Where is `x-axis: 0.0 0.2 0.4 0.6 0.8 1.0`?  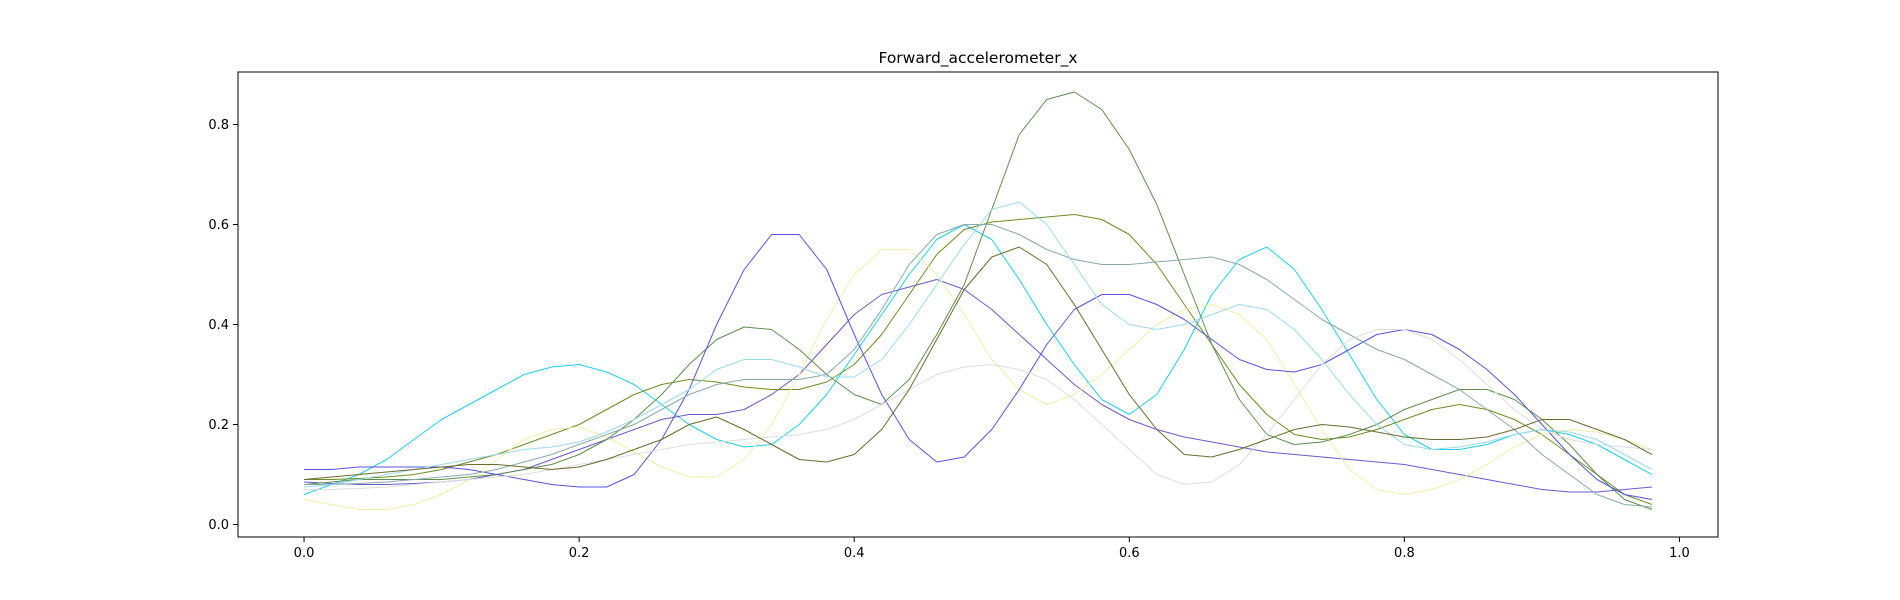 x-axis: 0.0 0.2 0.4 0.6 0.8 1.0 is located at coordinates (992, 549).